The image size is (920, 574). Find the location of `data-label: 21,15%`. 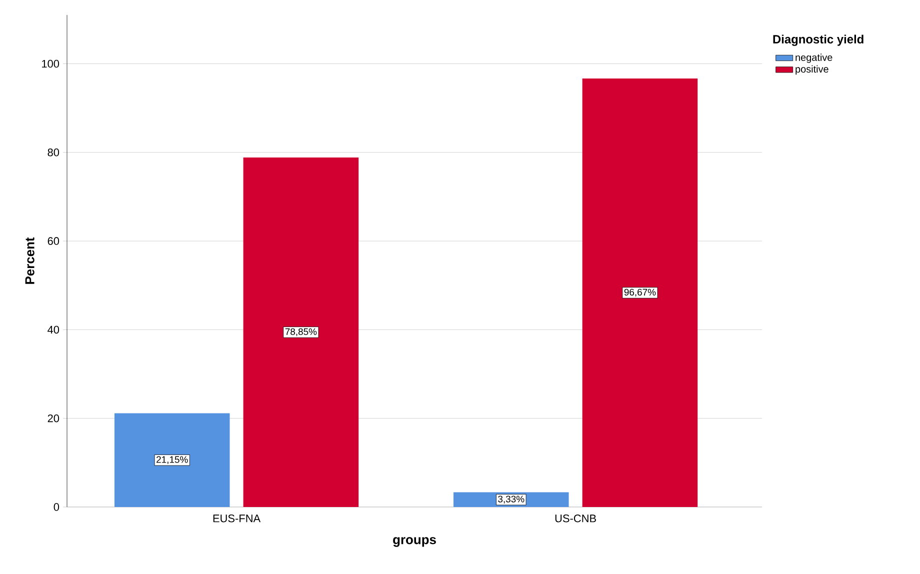

data-label: 21,15% is located at coordinates (172, 460).